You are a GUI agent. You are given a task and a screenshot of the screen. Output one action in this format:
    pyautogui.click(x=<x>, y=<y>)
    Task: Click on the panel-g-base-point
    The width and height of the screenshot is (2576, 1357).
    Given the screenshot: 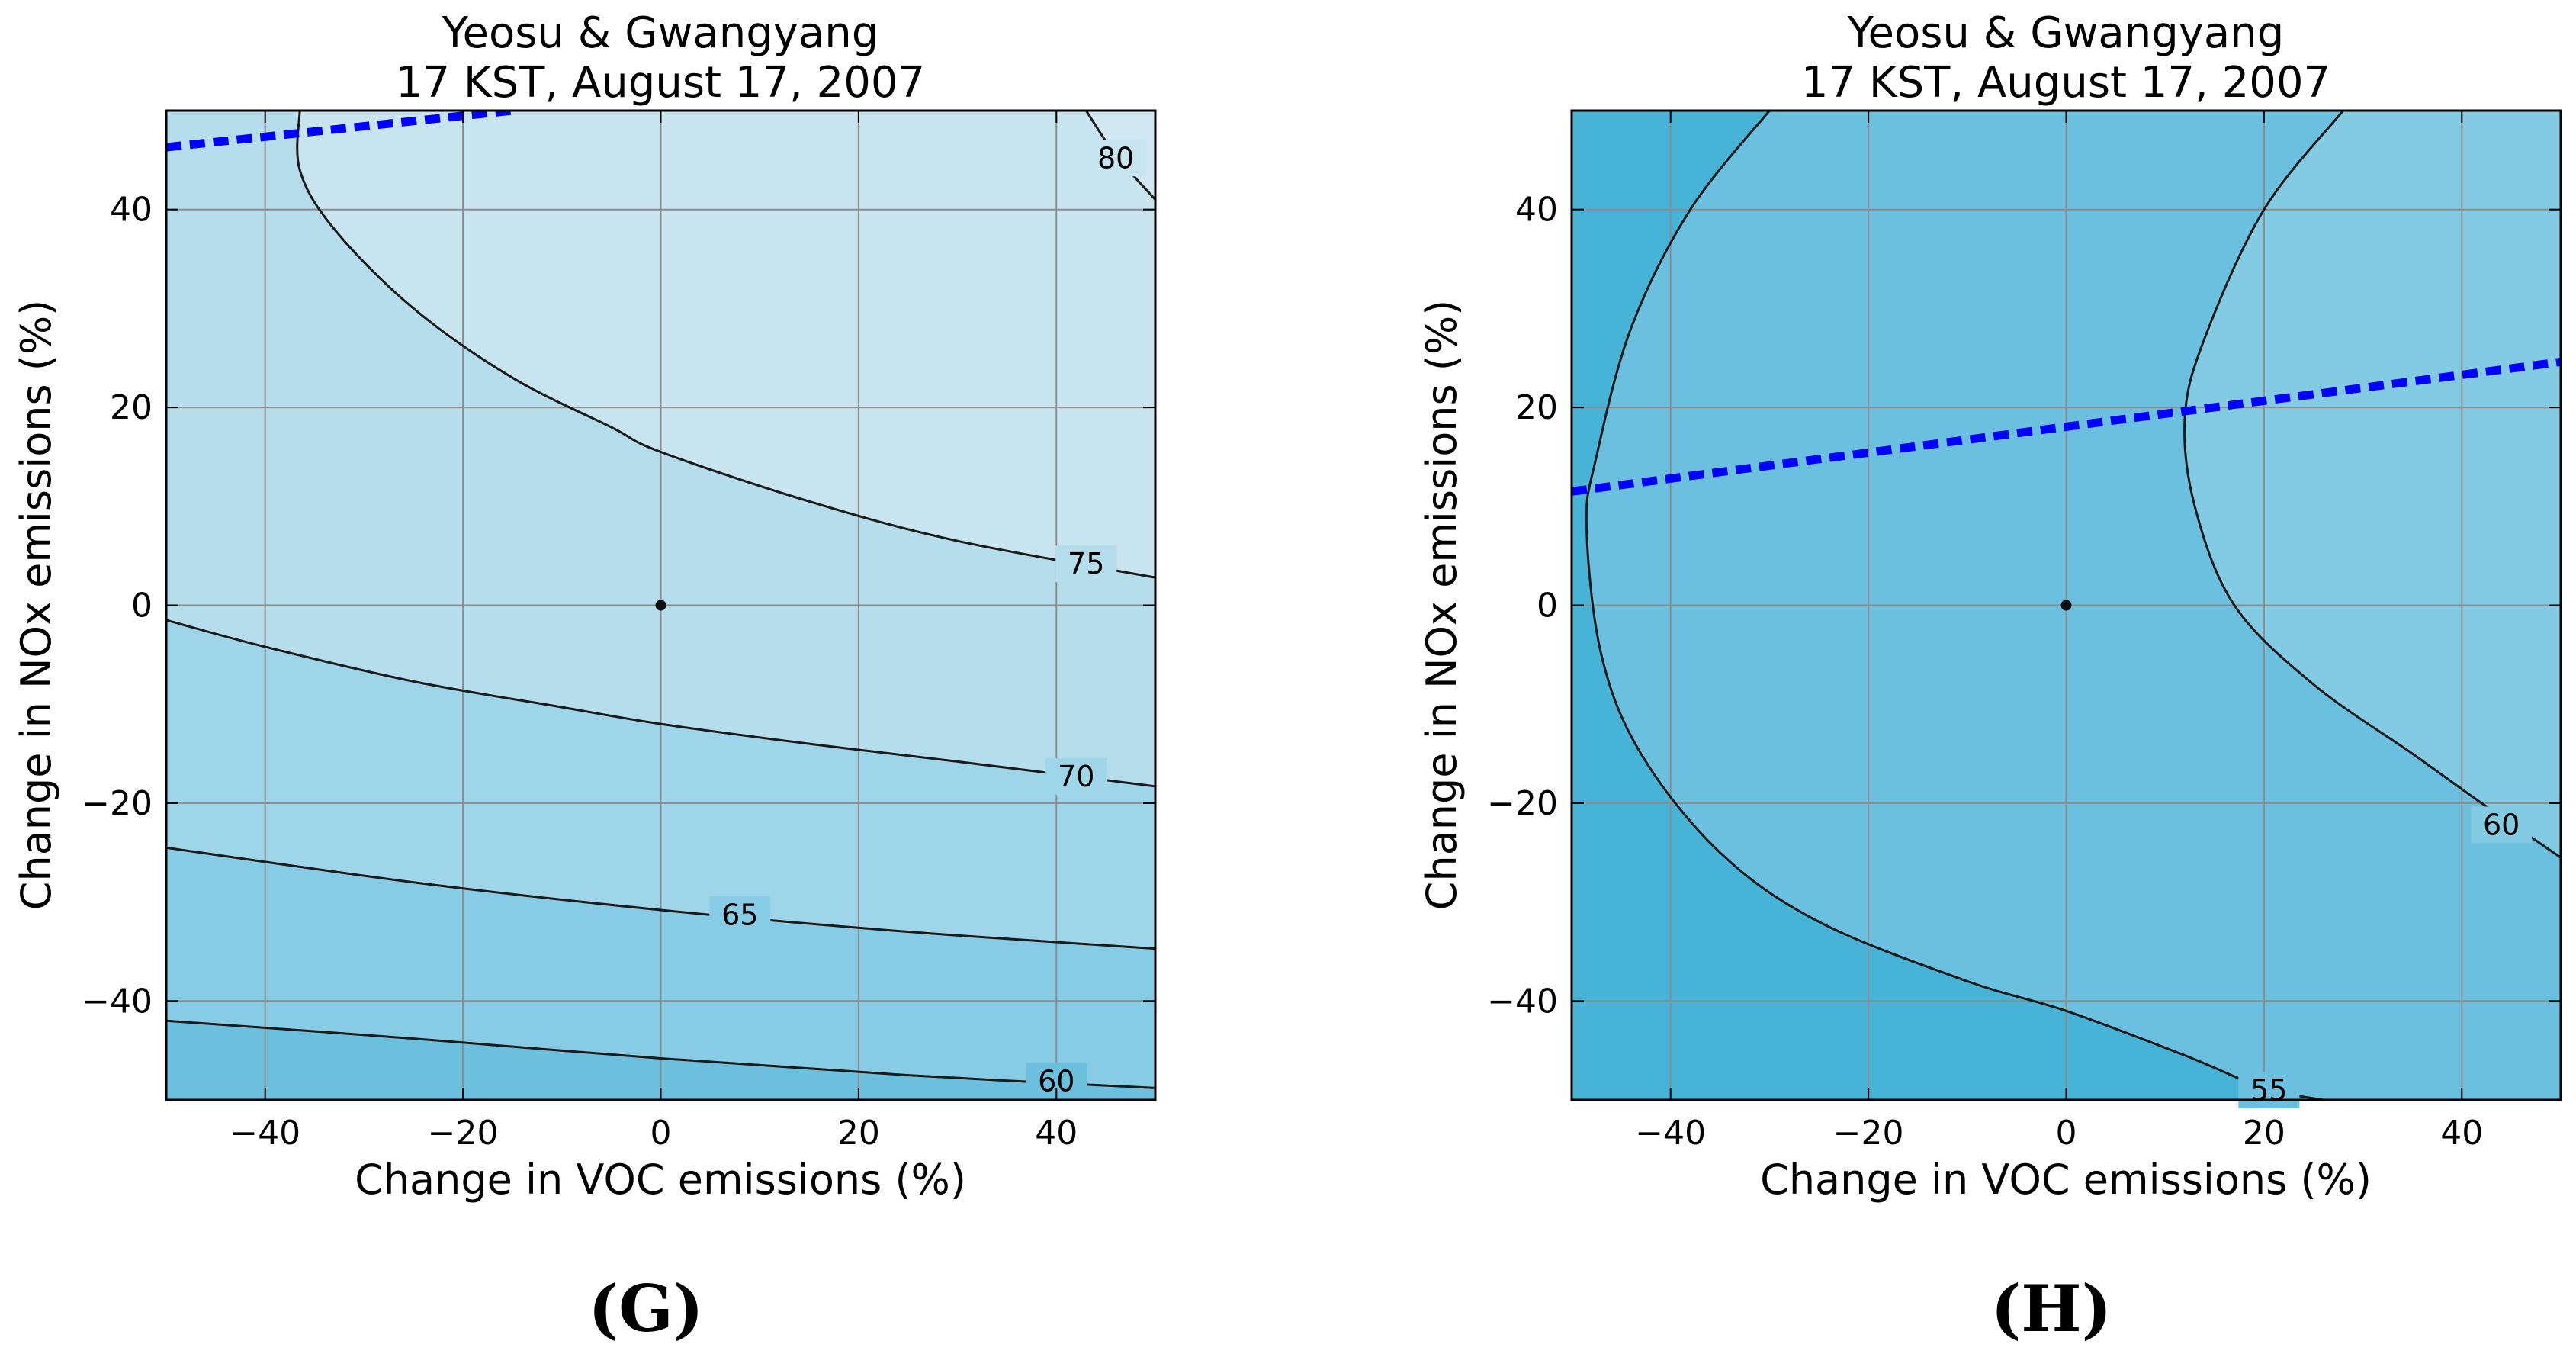 What is the action you would take?
    pyautogui.click(x=660, y=605)
    